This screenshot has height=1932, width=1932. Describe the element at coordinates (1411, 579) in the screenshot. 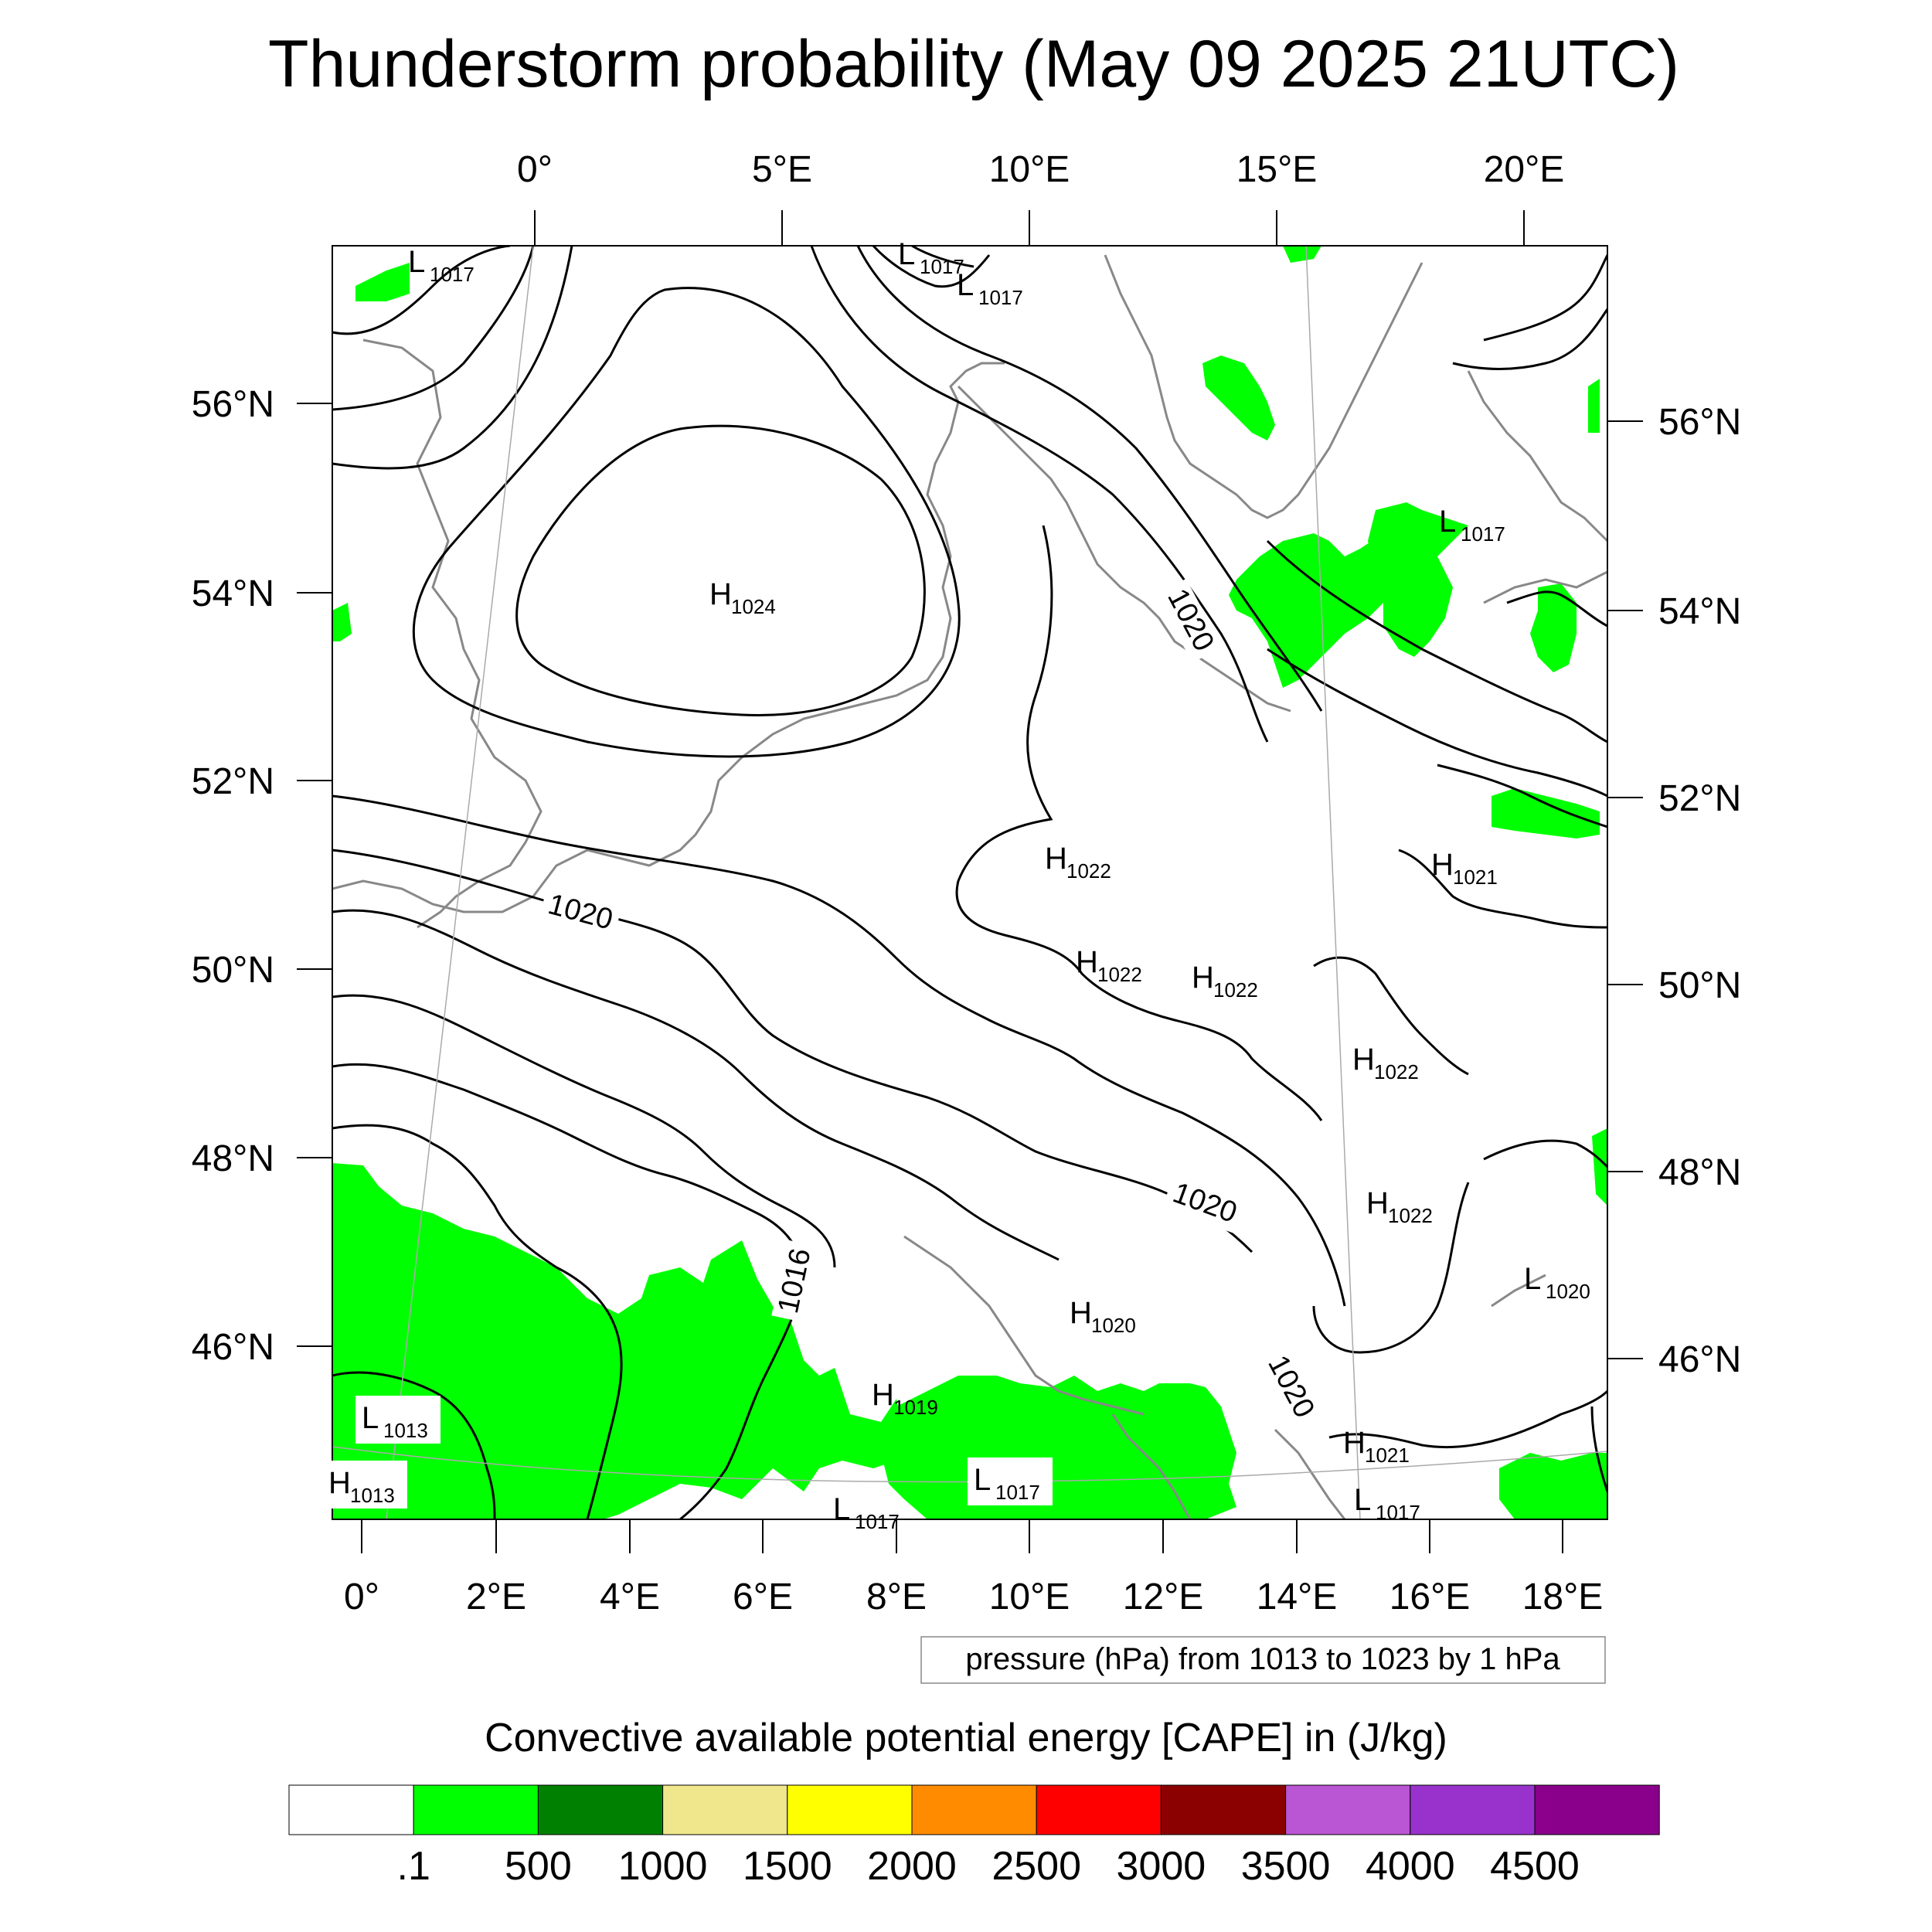

I see `cape-area-poland-east` at that location.